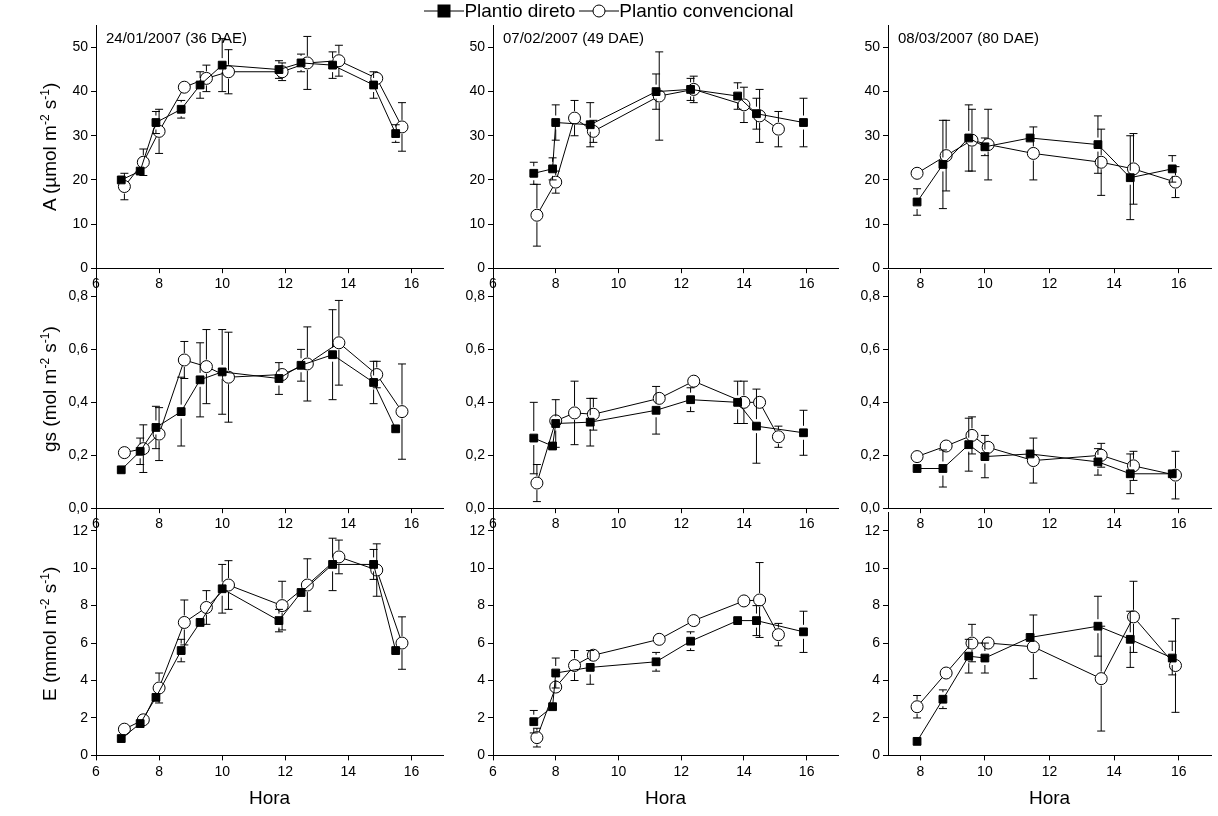 The width and height of the screenshot is (1218, 816). What do you see at coordinates (520, 11) in the screenshot?
I see `legend-label: Plantio direto` at bounding box center [520, 11].